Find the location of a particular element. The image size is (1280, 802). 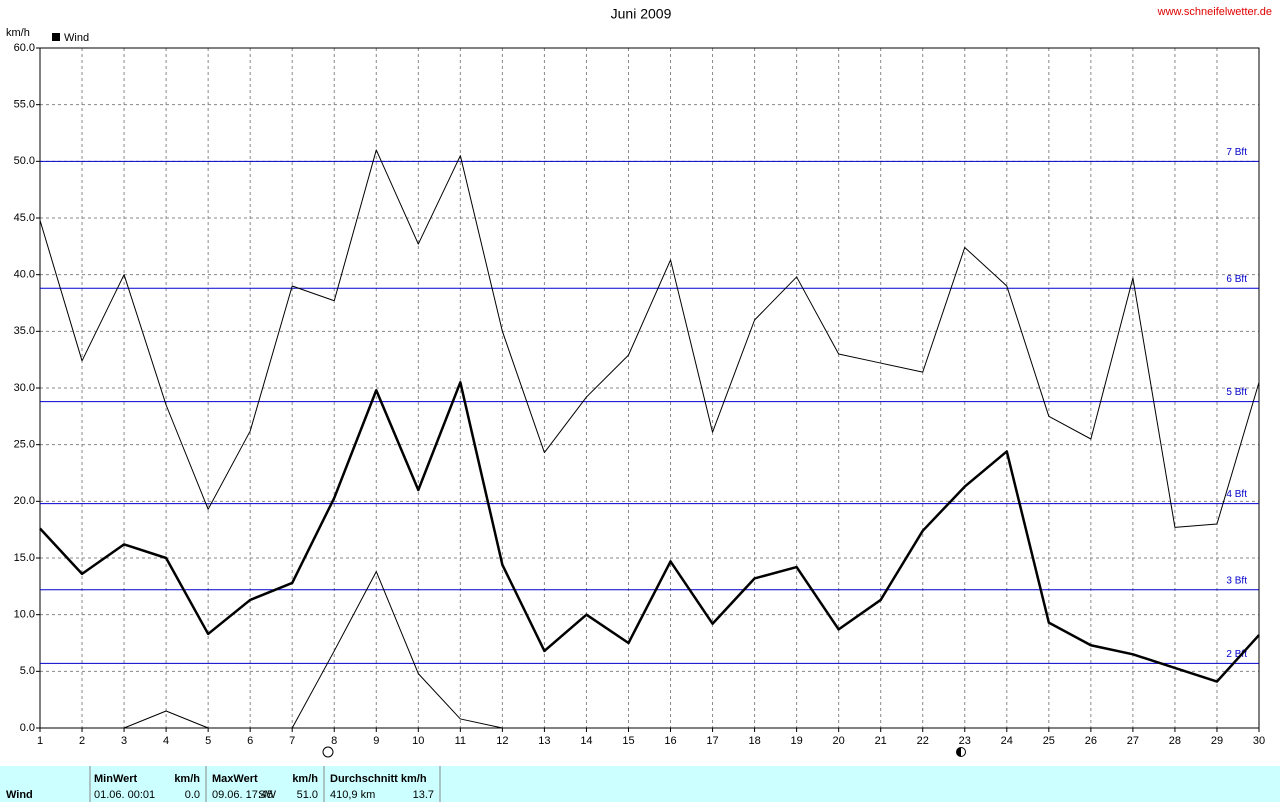

y-tick-label: 55.0 is located at coordinates (24, 105).